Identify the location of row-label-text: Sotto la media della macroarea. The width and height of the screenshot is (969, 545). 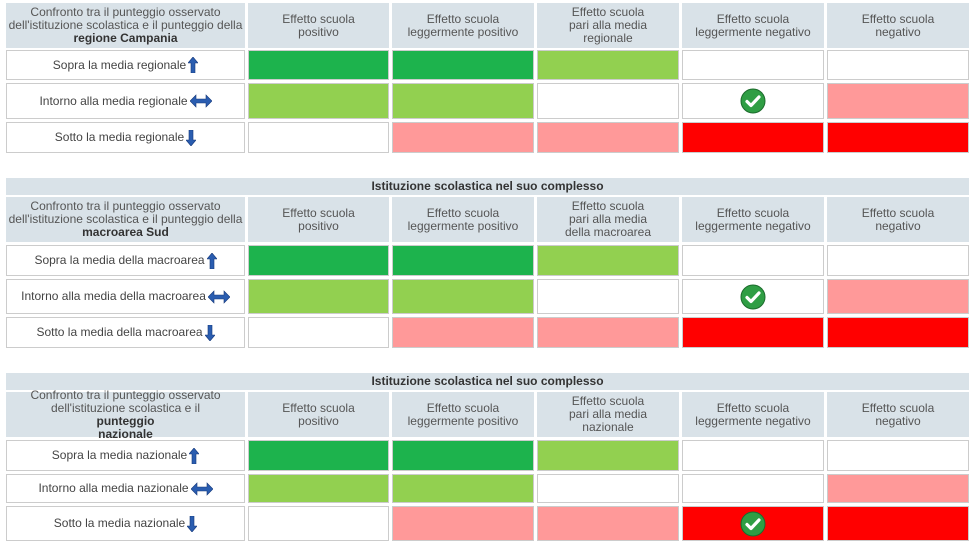
(119, 332).